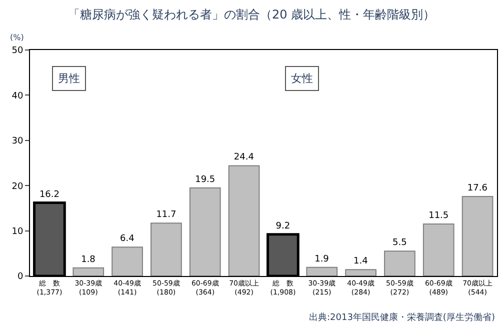 The height and width of the screenshot is (332, 503). Describe the element at coordinates (166, 215) in the screenshot. I see `data-label: 11.7` at that location.